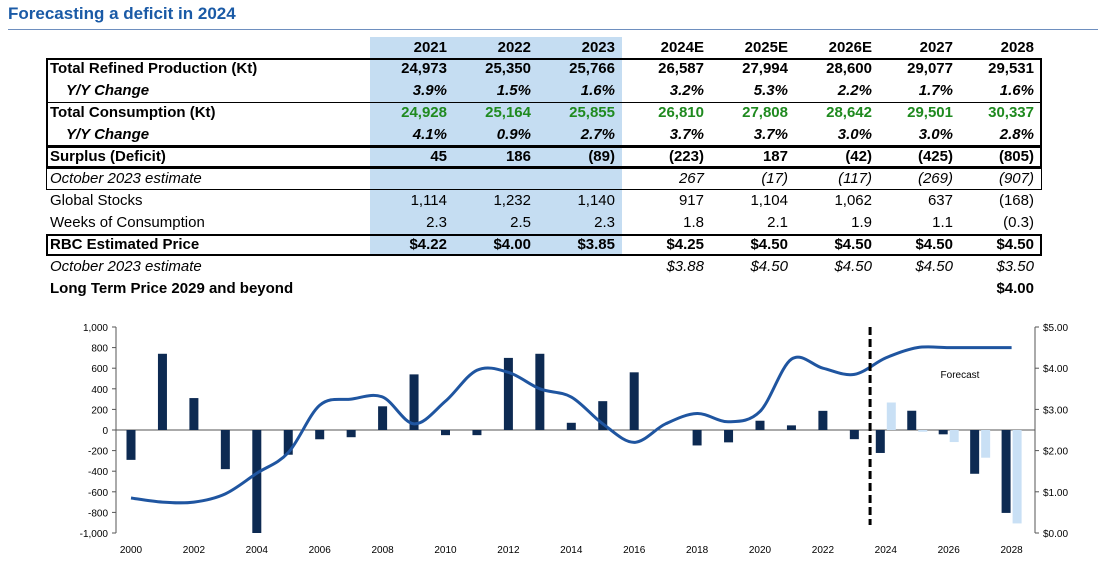 The height and width of the screenshot is (565, 1112). What do you see at coordinates (691, 200) in the screenshot?
I see `table-cell: 917` at bounding box center [691, 200].